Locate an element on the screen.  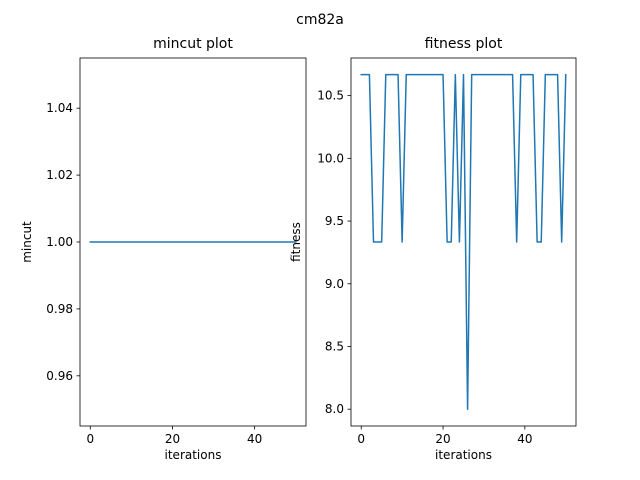
y-tick-label: 10.0 is located at coordinates (330, 158).